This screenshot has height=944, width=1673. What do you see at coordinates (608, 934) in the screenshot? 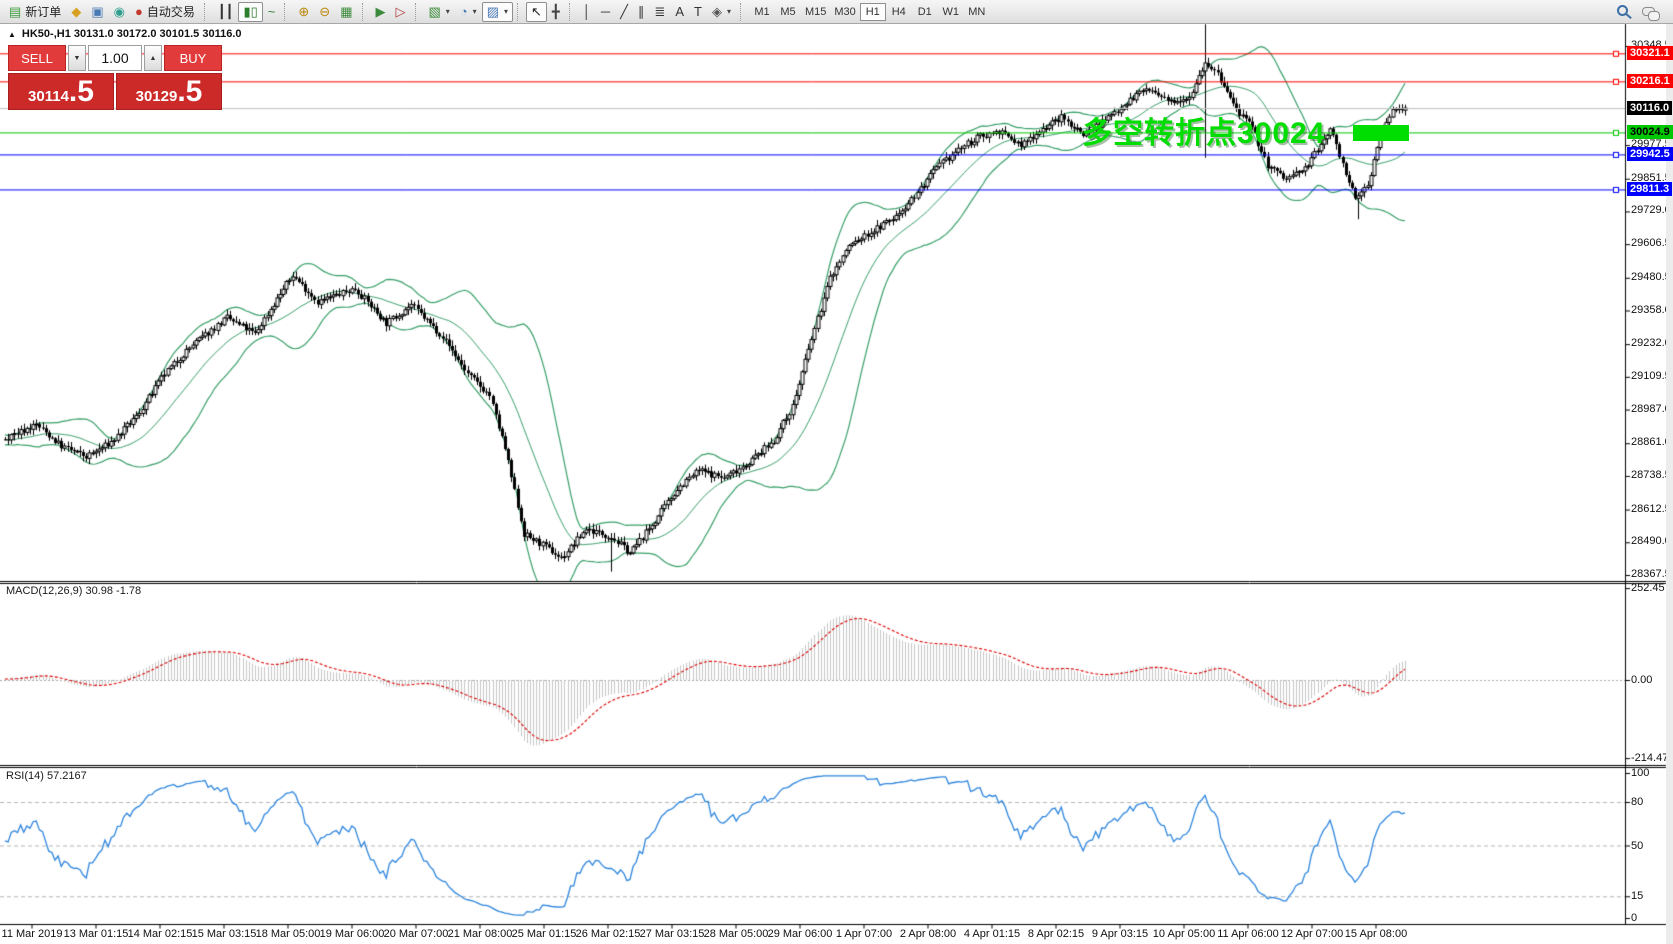
I see `time-axis-label: 26 Mar 02:15` at bounding box center [608, 934].